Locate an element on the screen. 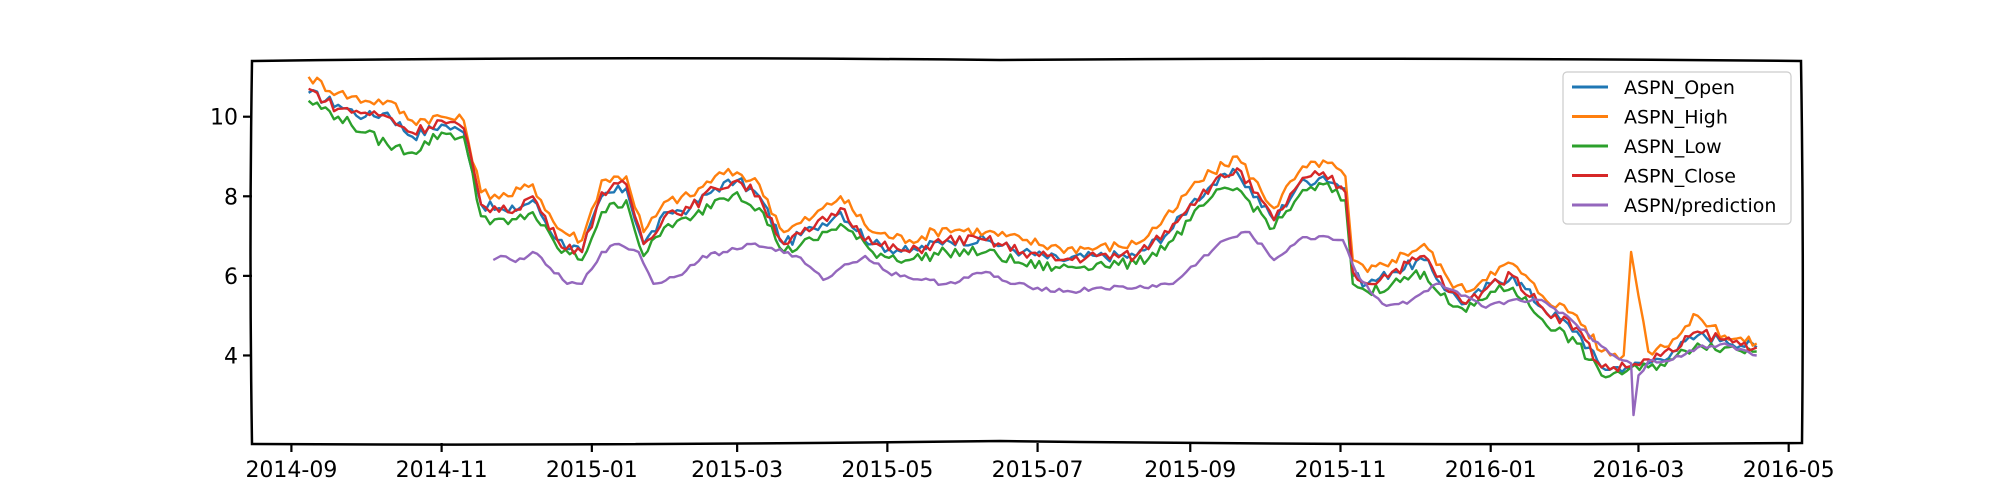 The width and height of the screenshot is (2000, 500). y-tick-label: 4 is located at coordinates (231, 356).